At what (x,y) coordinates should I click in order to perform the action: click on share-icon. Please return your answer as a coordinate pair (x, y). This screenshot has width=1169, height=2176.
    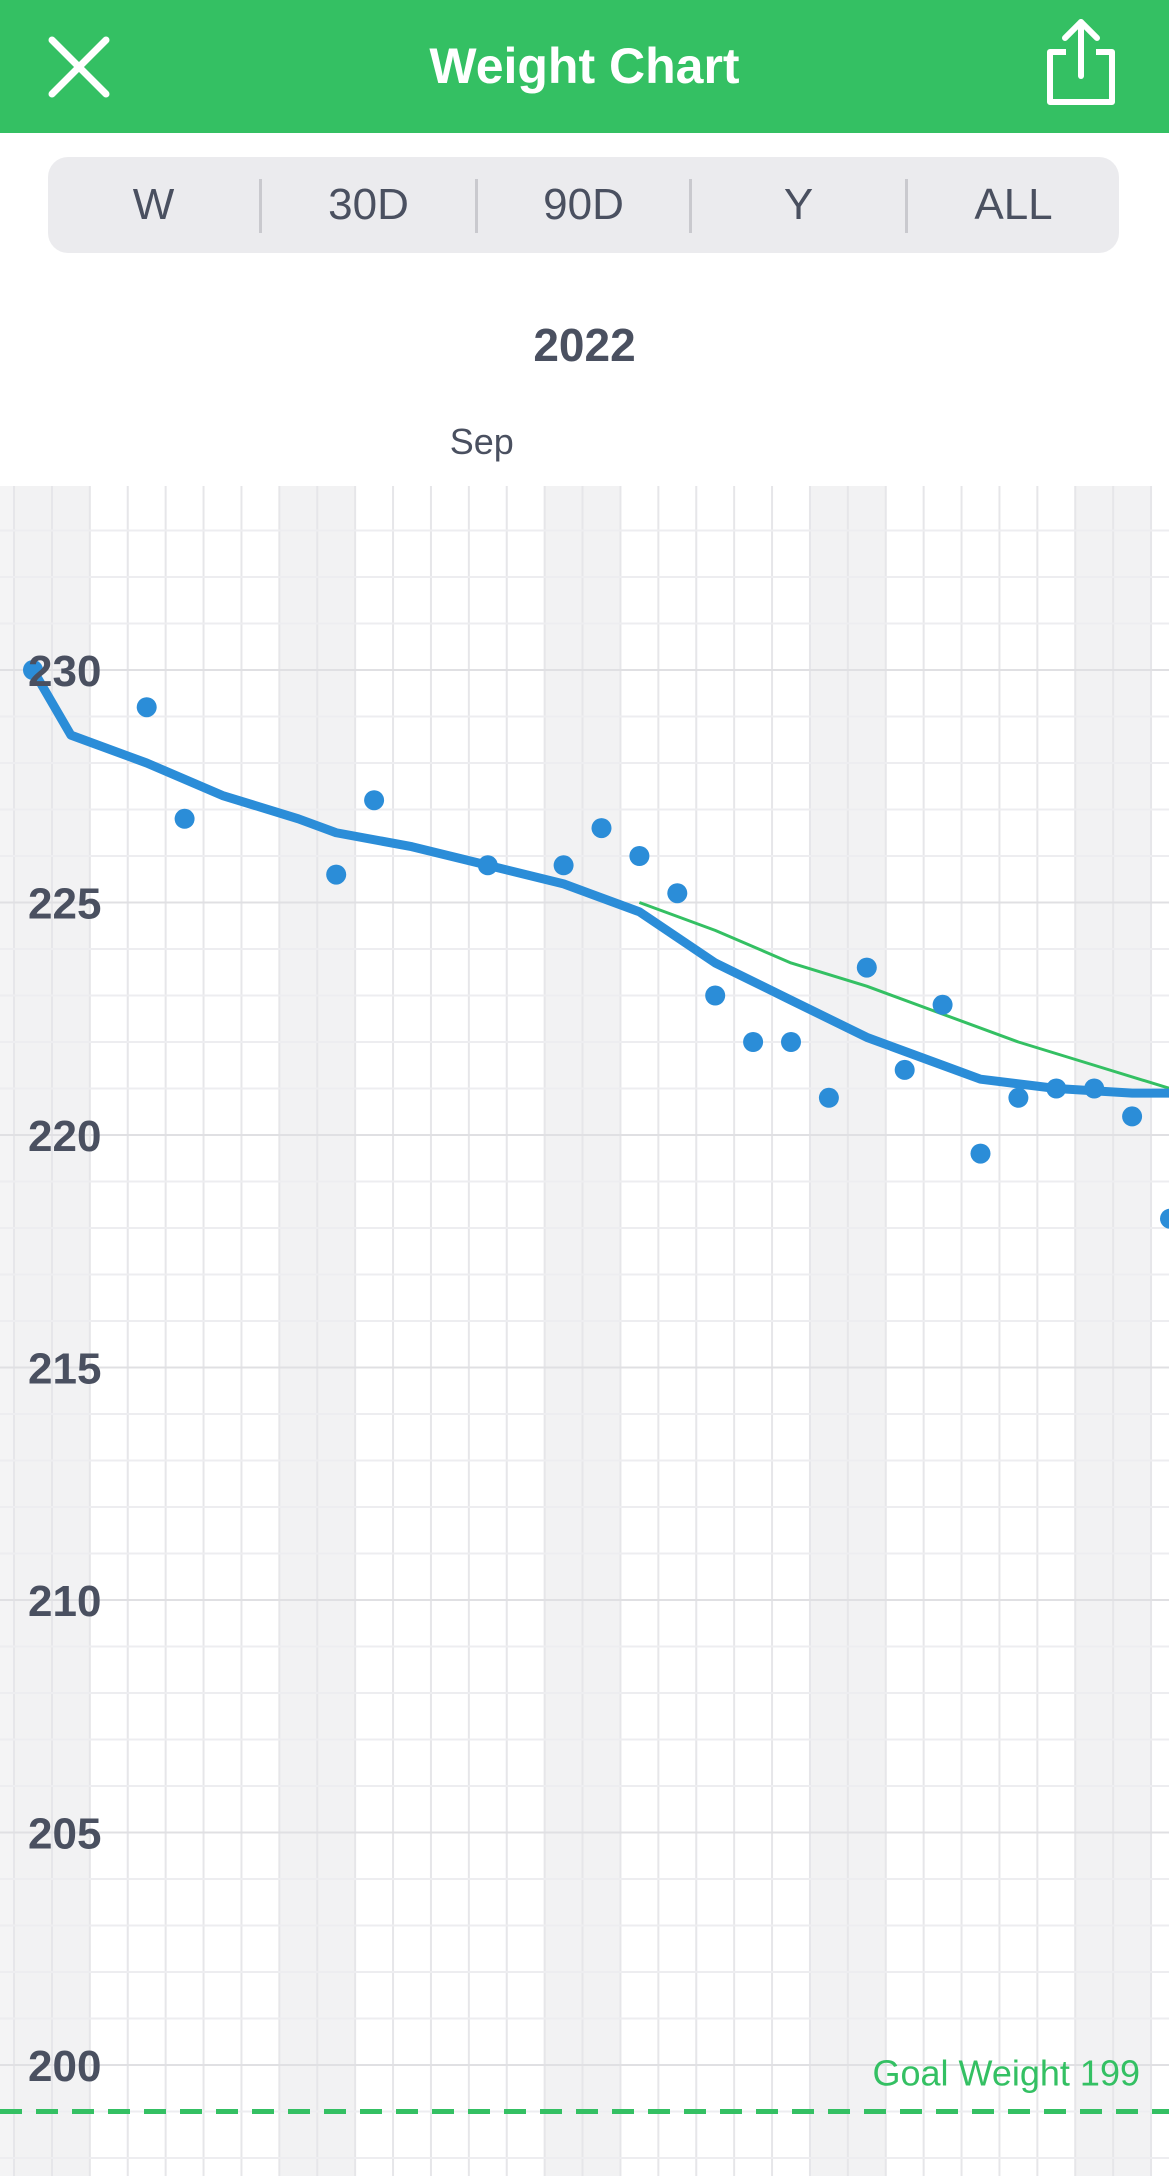
    Looking at the image, I should click on (1081, 62).